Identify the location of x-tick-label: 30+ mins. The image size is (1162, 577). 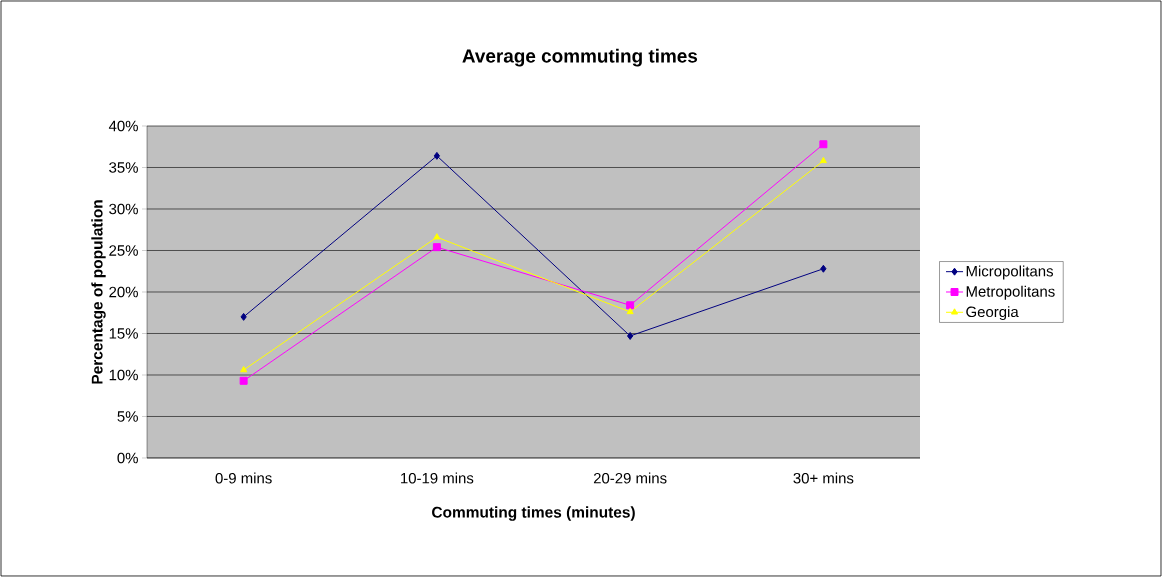
(823, 478).